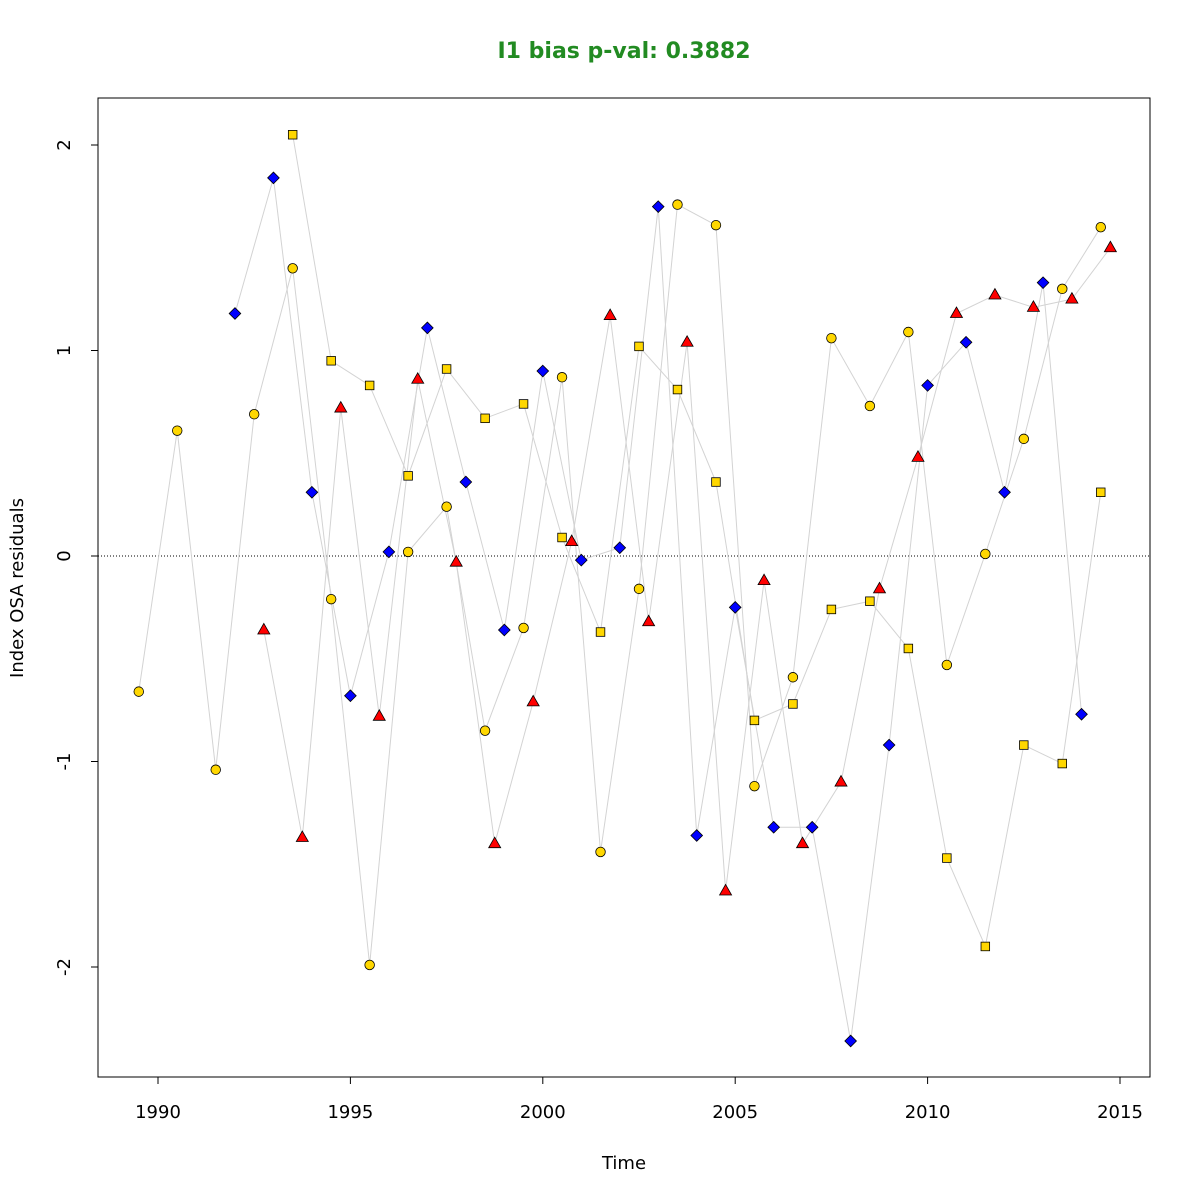 The height and width of the screenshot is (1200, 1200). I want to click on y-tick-label: -2, so click(64, 967).